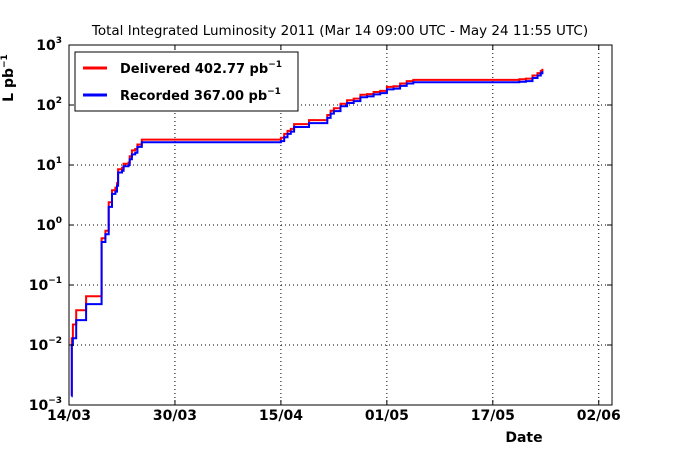 This screenshot has width=680, height=450. What do you see at coordinates (493, 416) in the screenshot?
I see `x-tick-label: 17/05` at bounding box center [493, 416].